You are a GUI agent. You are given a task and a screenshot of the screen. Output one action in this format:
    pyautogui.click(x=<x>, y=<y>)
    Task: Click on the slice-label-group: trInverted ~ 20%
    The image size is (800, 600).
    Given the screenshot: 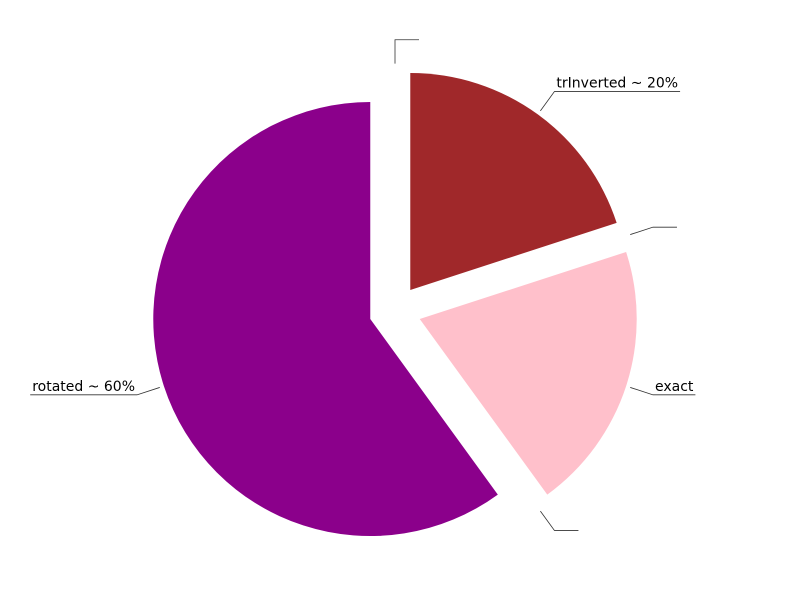 What is the action you would take?
    pyautogui.click(x=610, y=94)
    